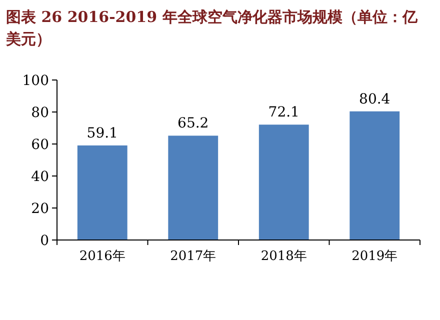 Image resolution: width=440 pixels, height=320 pixels. What do you see at coordinates (193, 124) in the screenshot?
I see `data-label: 65.2` at bounding box center [193, 124].